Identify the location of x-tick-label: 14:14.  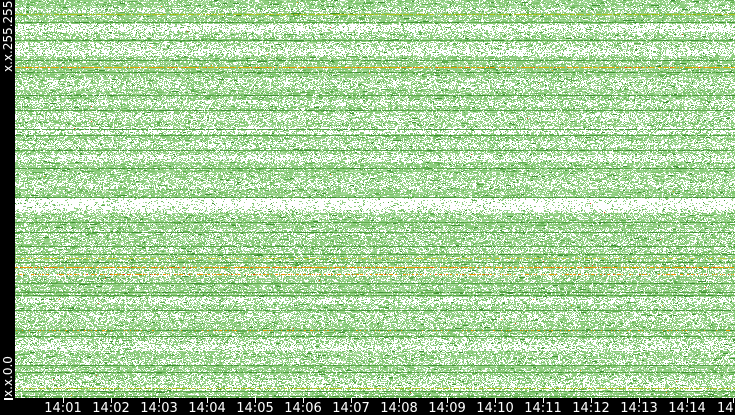
(687, 408).